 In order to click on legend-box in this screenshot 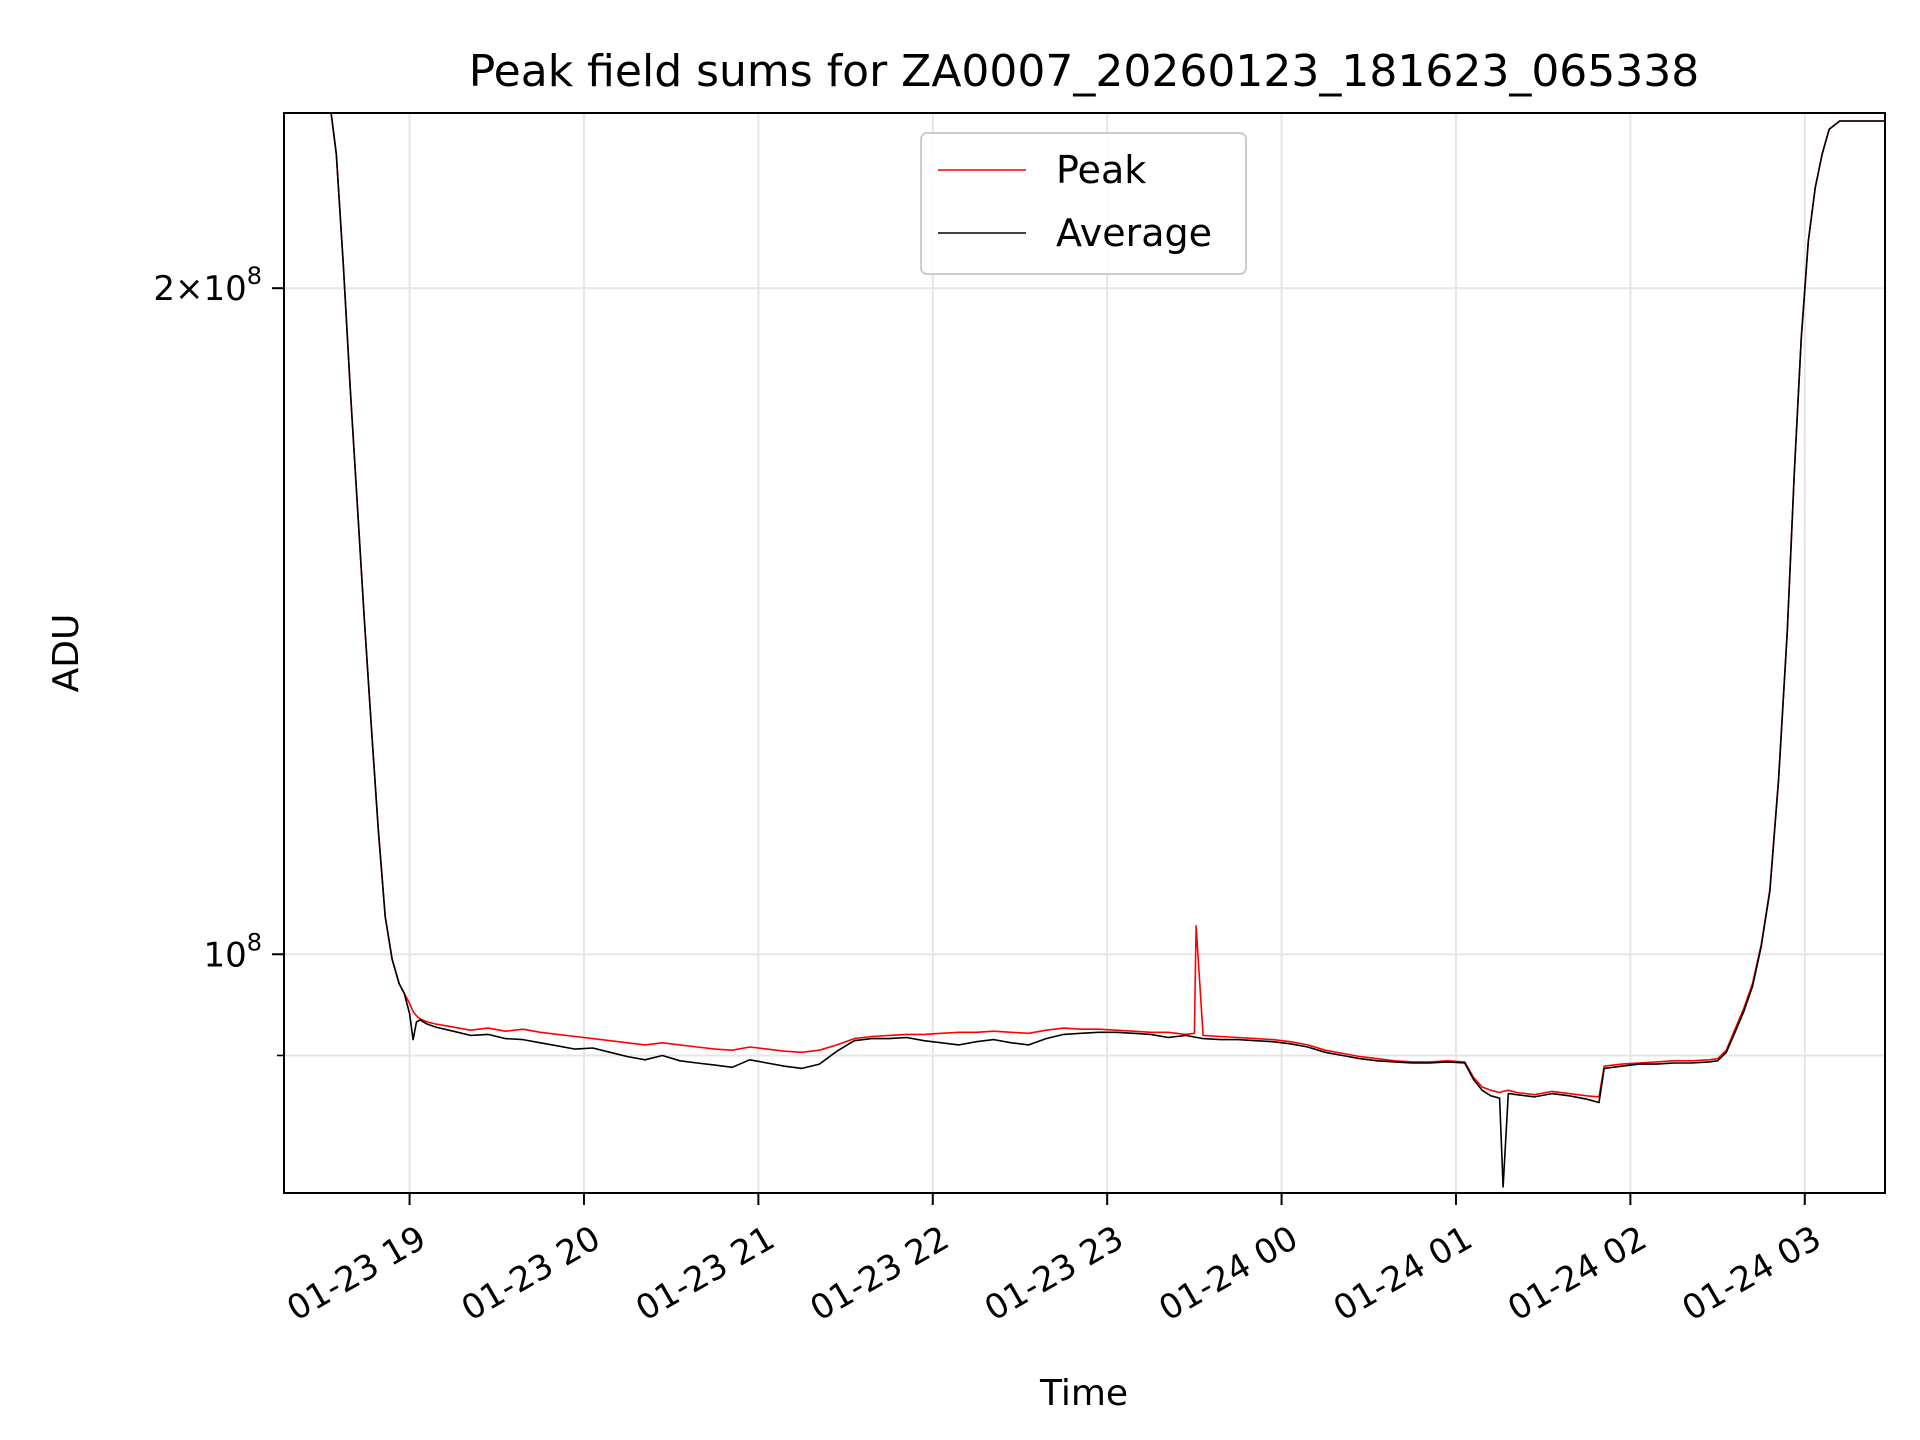, I will do `click(1083, 203)`.